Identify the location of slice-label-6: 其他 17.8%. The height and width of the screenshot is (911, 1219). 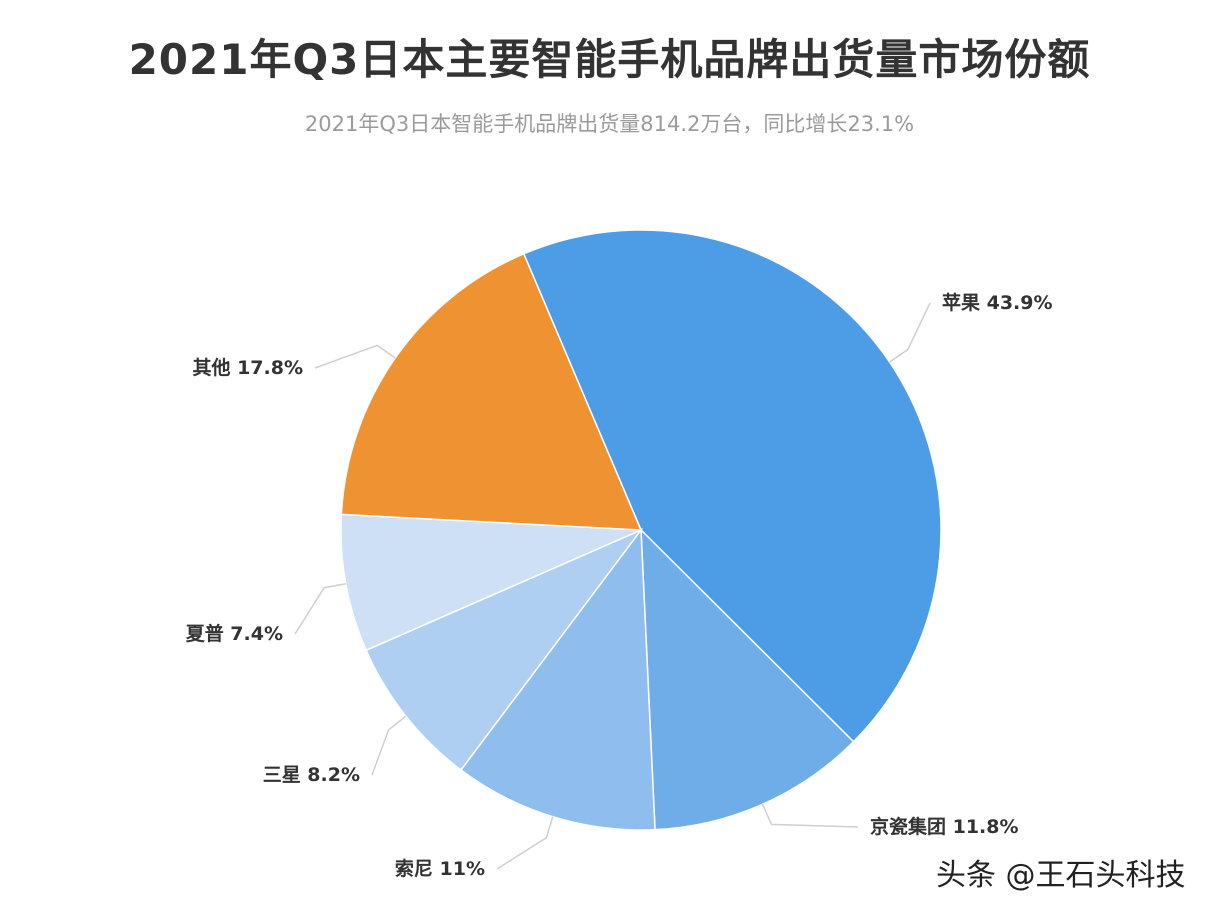
(247, 367).